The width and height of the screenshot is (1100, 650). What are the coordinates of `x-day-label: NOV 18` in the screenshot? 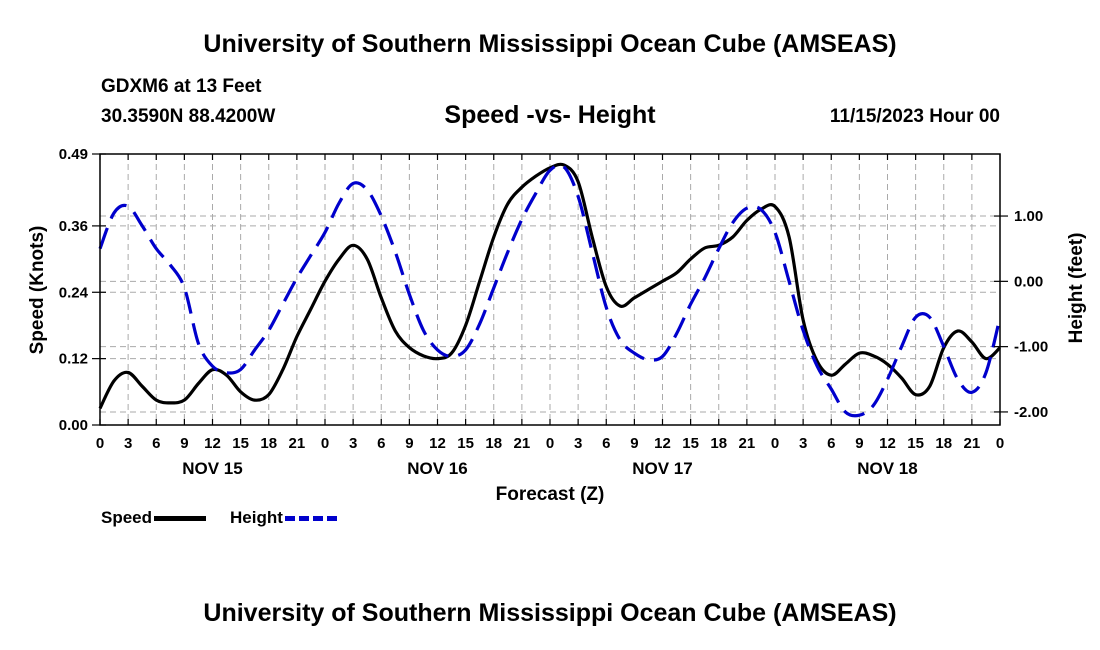 It's located at (887, 468).